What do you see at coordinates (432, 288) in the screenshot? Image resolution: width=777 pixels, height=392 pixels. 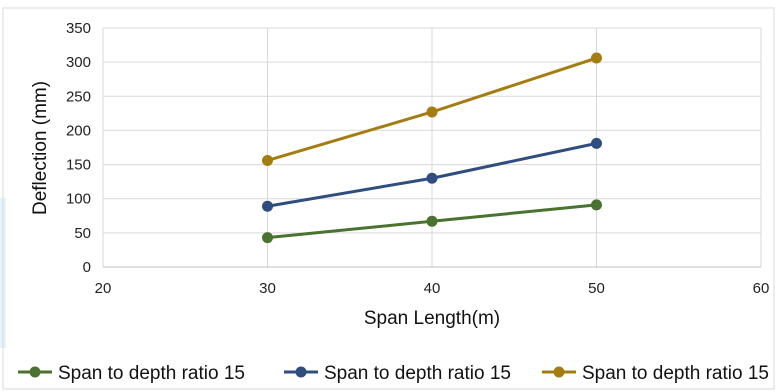 I see `x-tick-label: 40` at bounding box center [432, 288].